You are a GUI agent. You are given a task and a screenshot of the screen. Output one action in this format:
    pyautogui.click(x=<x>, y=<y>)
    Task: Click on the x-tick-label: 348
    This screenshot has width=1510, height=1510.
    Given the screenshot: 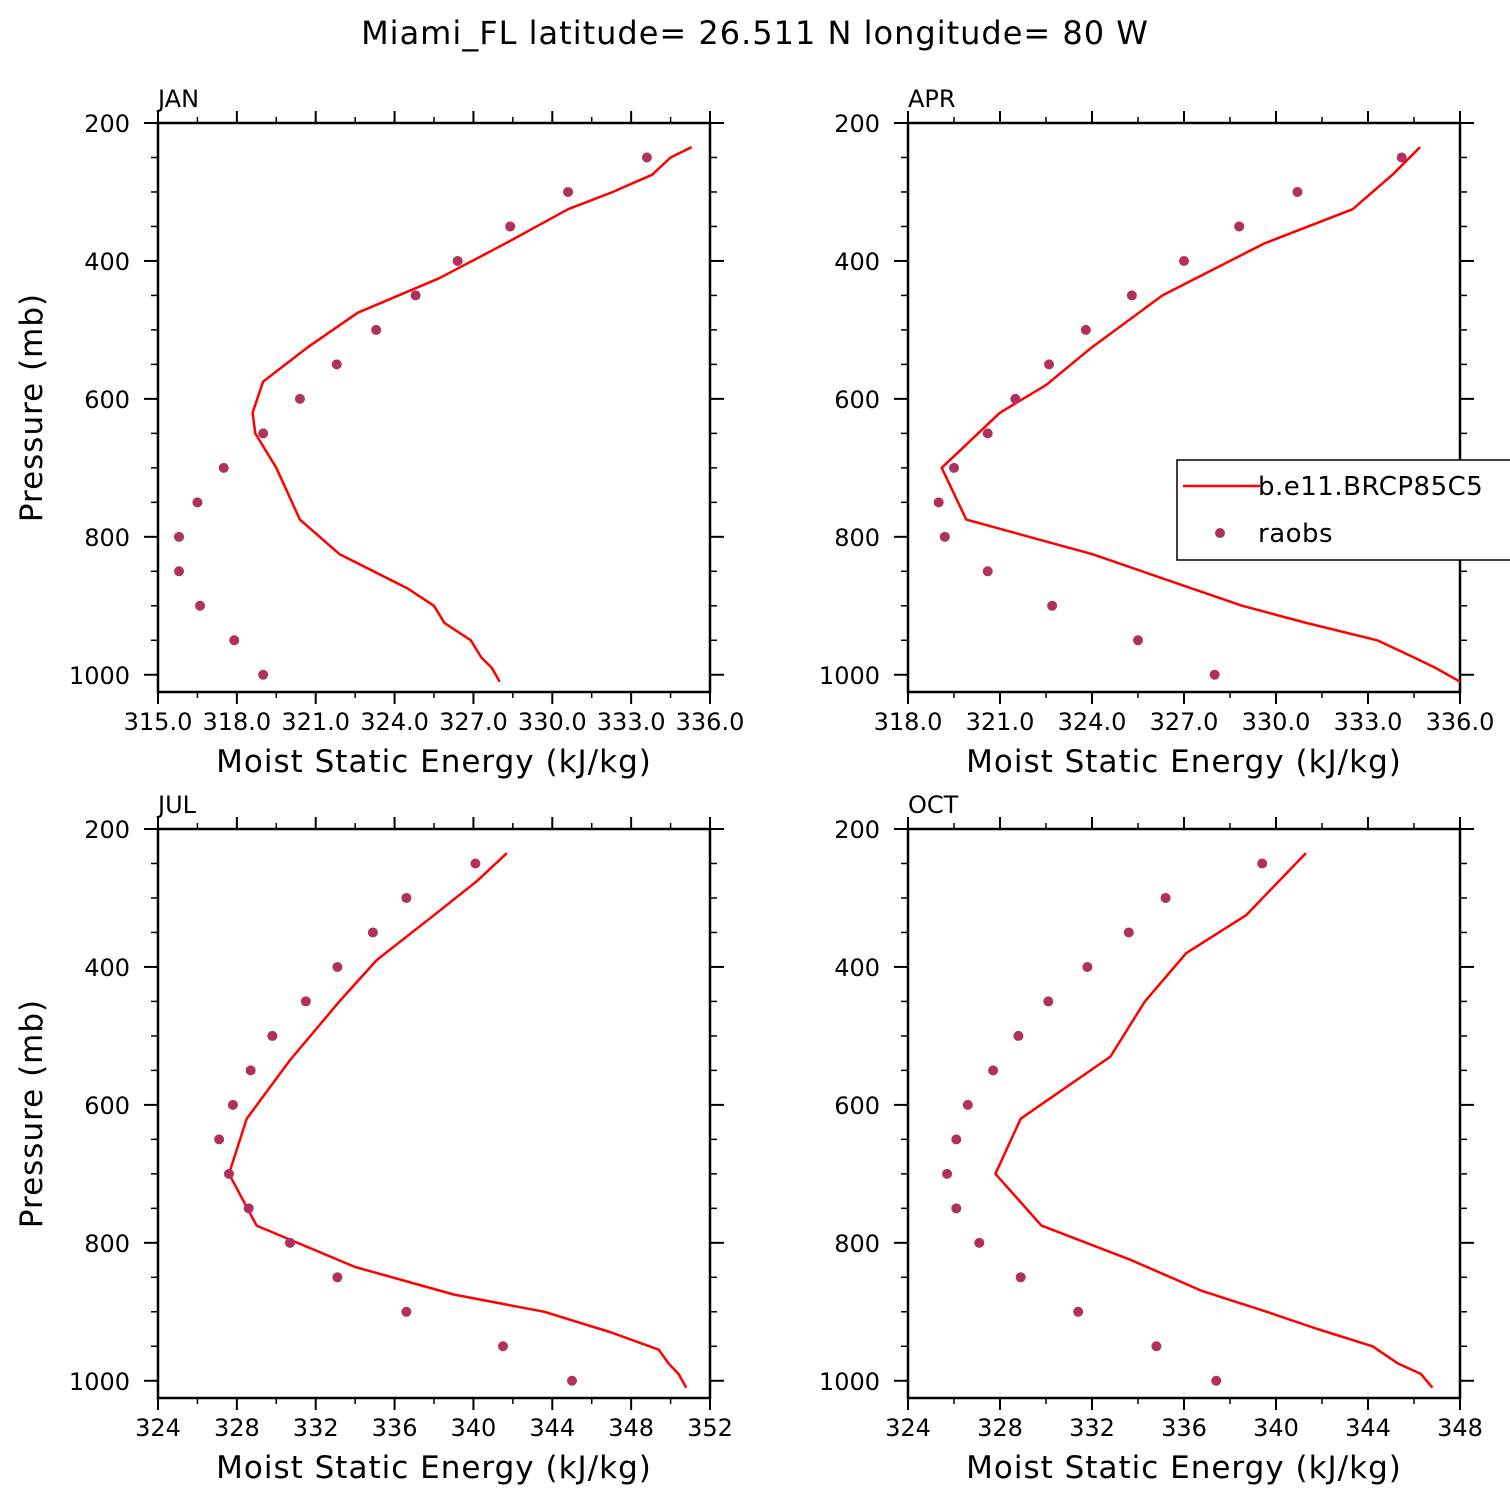 What is the action you would take?
    pyautogui.click(x=1460, y=1428)
    